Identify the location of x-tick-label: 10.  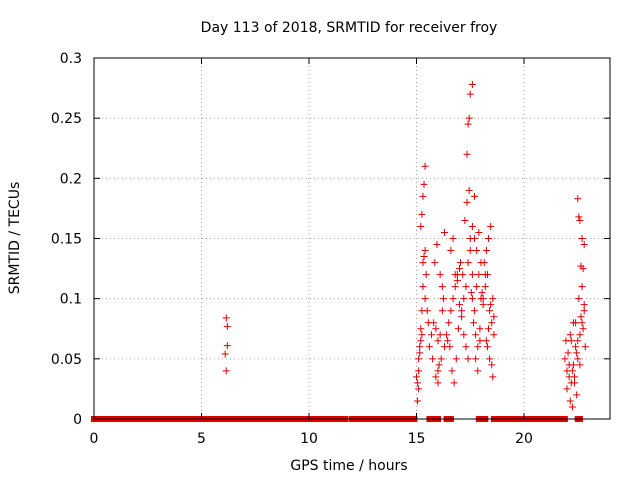
(309, 439).